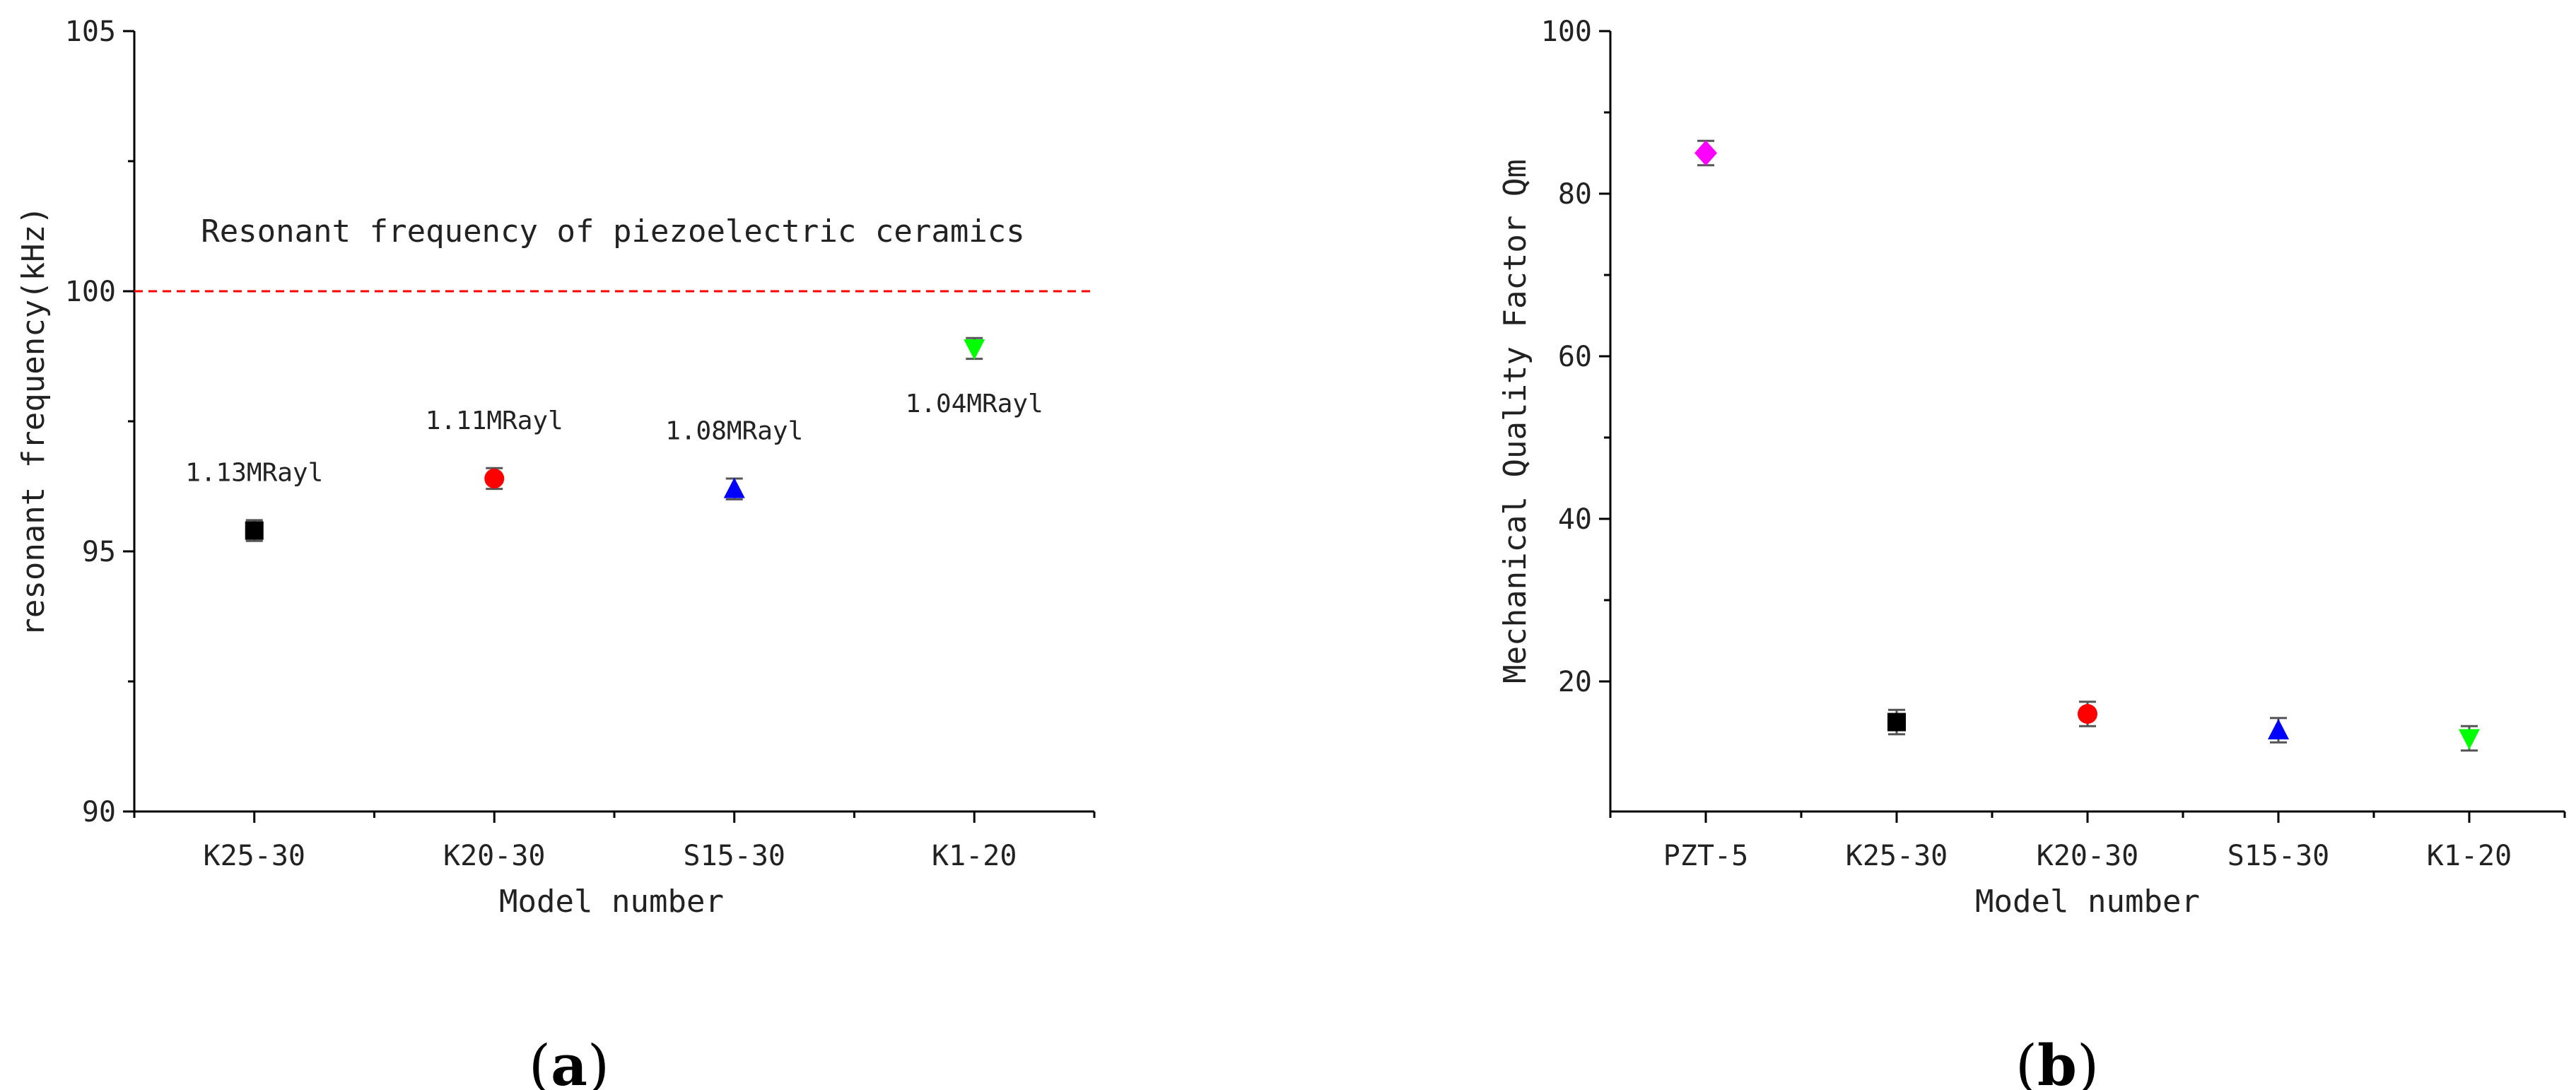 The image size is (2576, 1090). I want to click on b-x-tick-label: S15-30, so click(2279, 856).